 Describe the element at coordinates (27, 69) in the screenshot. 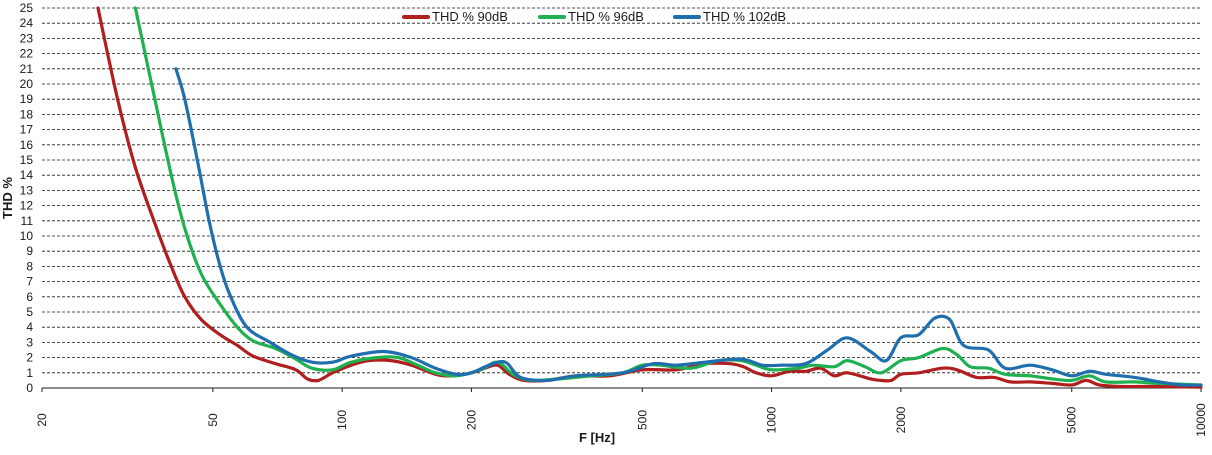

I see `y-tick-label: 21` at that location.